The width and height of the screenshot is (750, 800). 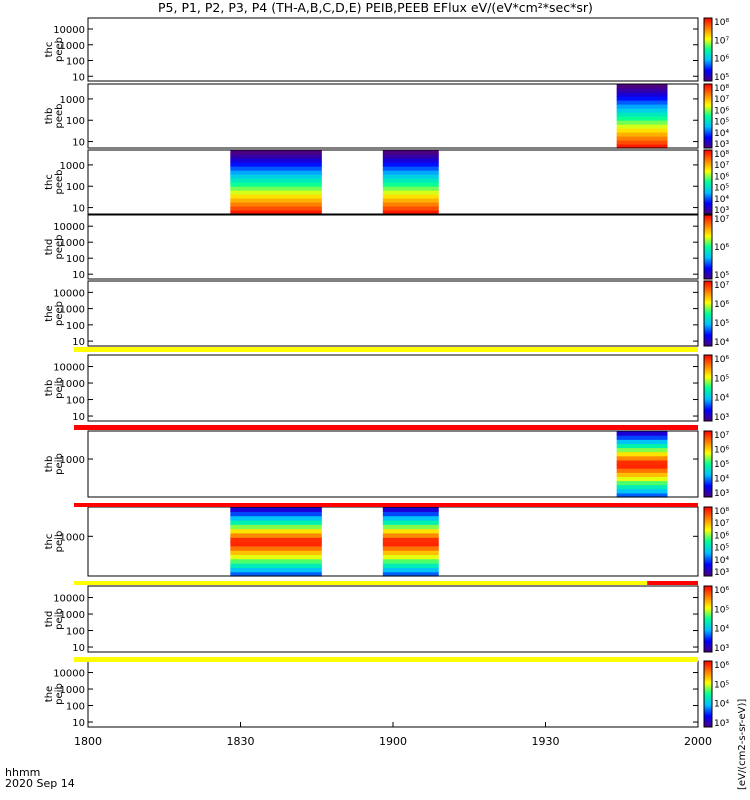 What do you see at coordinates (721, 591) in the screenshot?
I see `colorbar-tick-label-thd-peib: 10⁶` at bounding box center [721, 591].